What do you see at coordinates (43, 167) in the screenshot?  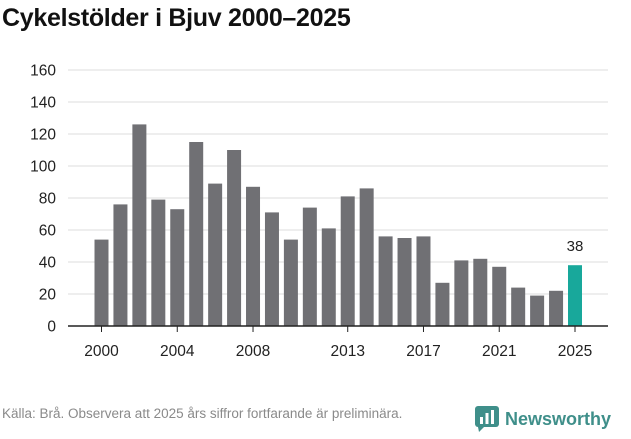 I see `y-tick-label: 100` at bounding box center [43, 167].